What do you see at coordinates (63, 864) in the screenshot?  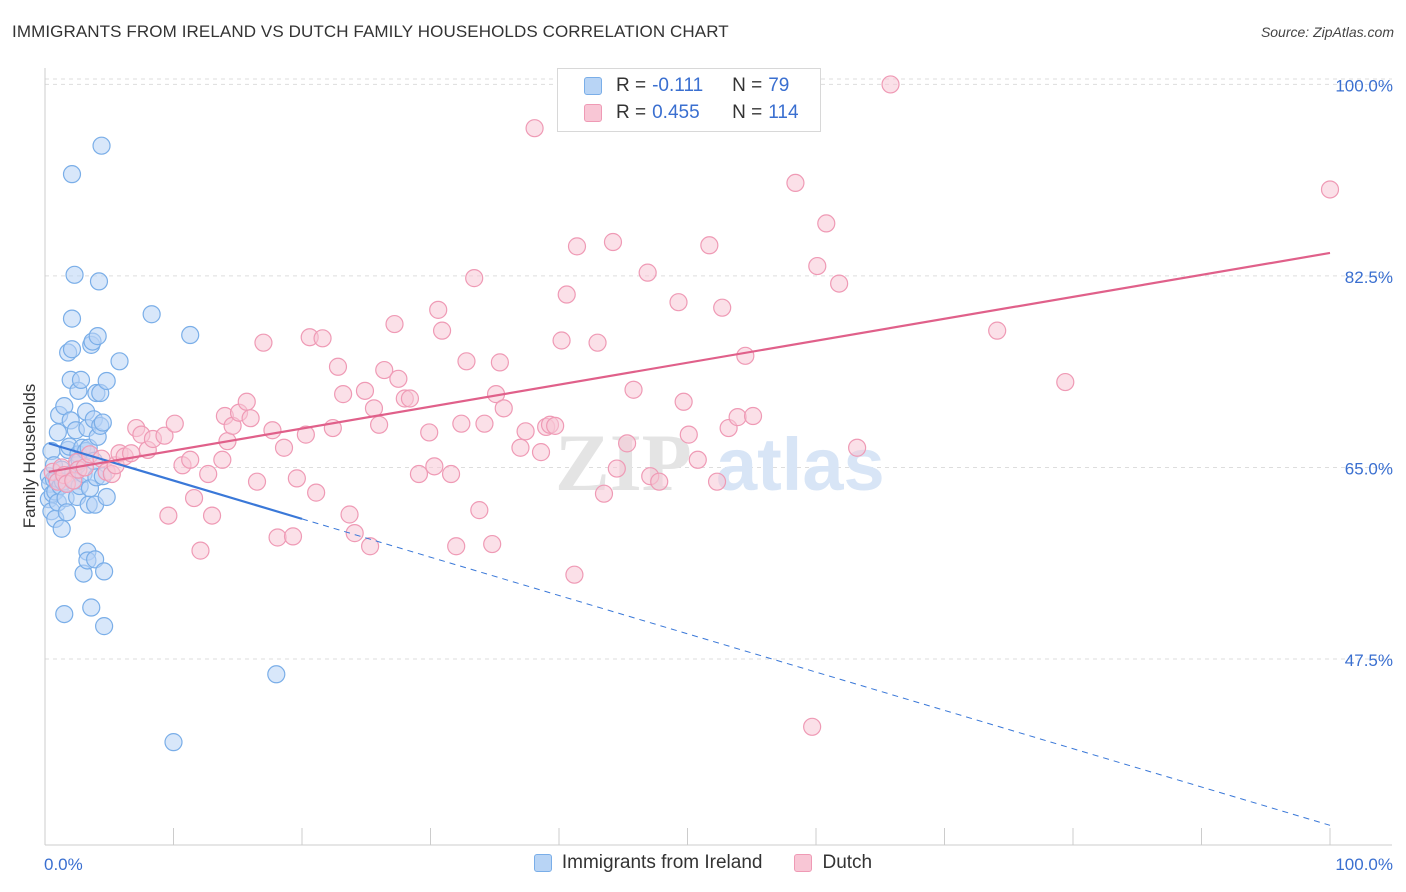 I see `x-tick-label-min: 0.0%` at bounding box center [63, 864].